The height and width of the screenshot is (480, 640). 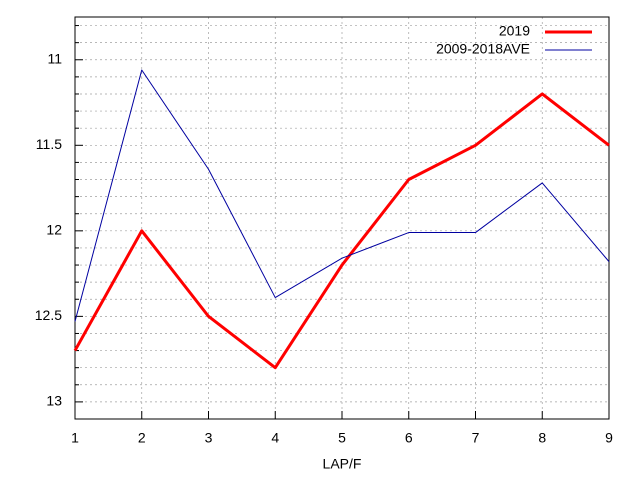 What do you see at coordinates (54, 58) in the screenshot?
I see `y-tick-label: 11` at bounding box center [54, 58].